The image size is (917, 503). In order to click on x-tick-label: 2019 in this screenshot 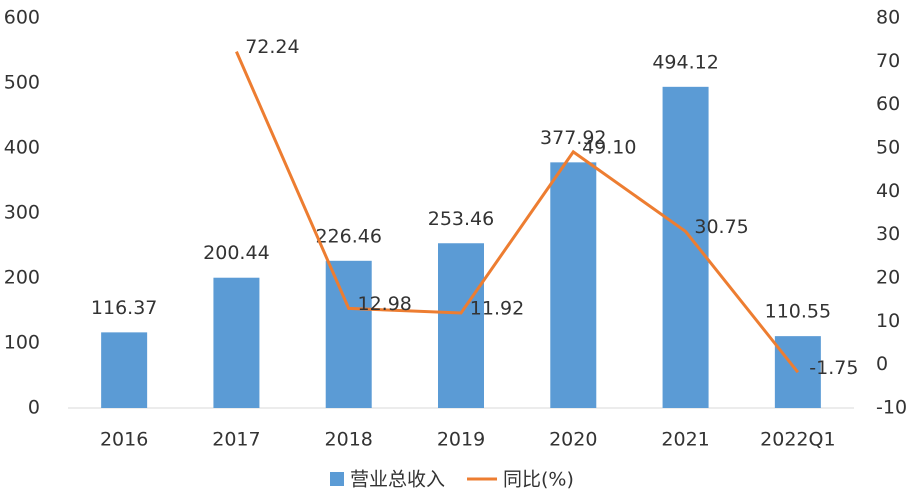, I will do `click(461, 440)`.